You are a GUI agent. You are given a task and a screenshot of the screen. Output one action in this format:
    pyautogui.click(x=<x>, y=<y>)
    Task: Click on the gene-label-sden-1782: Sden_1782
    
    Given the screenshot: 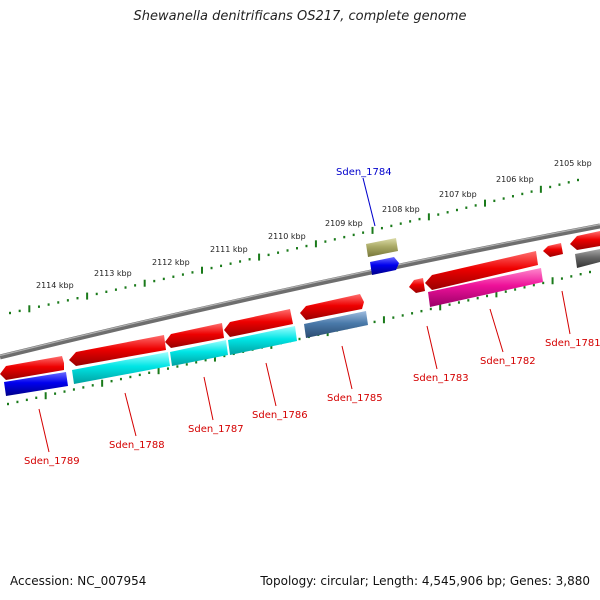 What is the action you would take?
    pyautogui.click(x=508, y=361)
    